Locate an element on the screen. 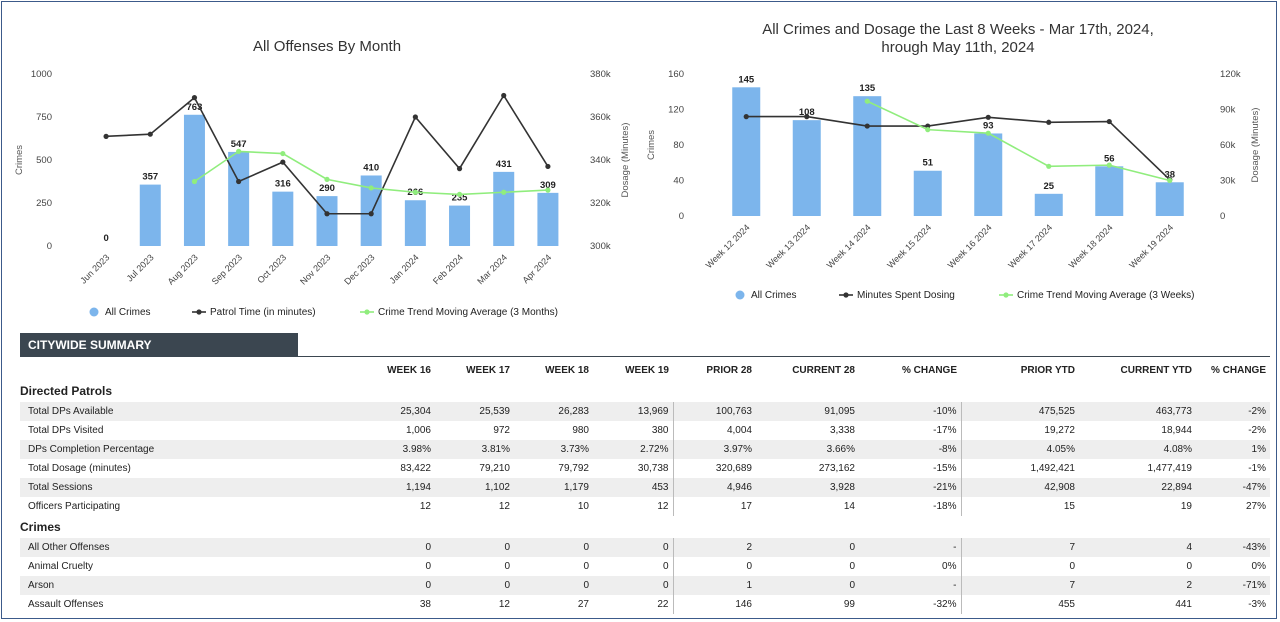 This screenshot has height=622, width=1280. legend-marker is located at coordinates (199, 312).